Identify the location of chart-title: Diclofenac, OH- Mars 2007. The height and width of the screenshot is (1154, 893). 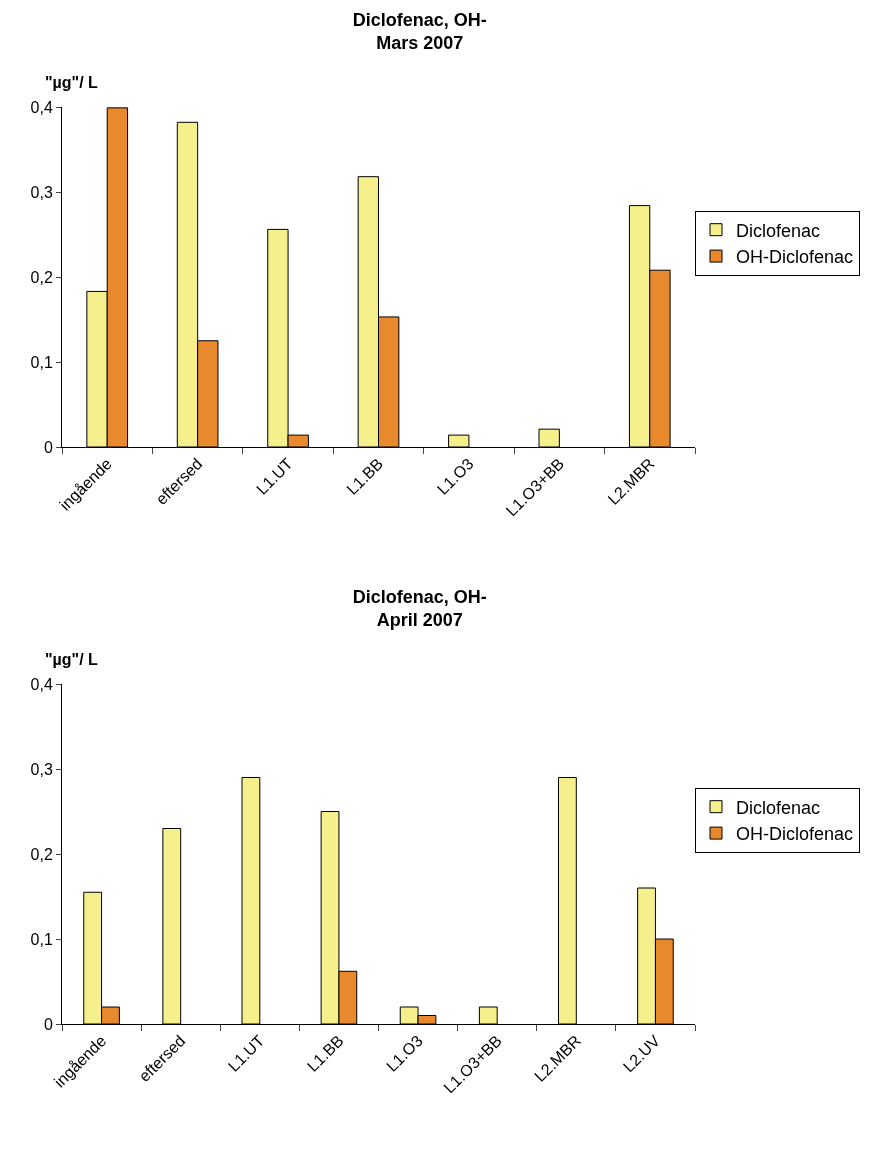
(419, 31).